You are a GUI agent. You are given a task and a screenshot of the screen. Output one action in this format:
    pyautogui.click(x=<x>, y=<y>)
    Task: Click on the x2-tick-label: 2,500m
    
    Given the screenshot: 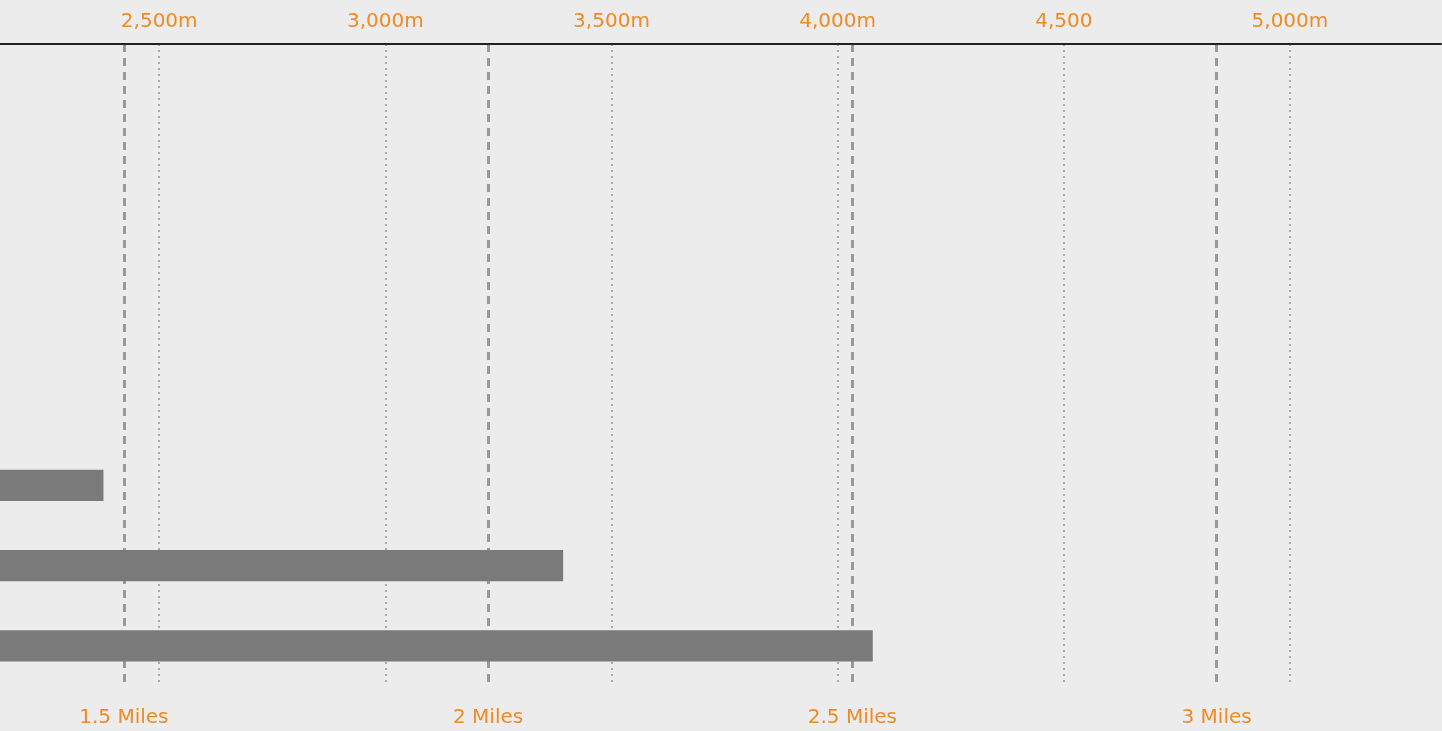 What is the action you would take?
    pyautogui.click(x=159, y=20)
    